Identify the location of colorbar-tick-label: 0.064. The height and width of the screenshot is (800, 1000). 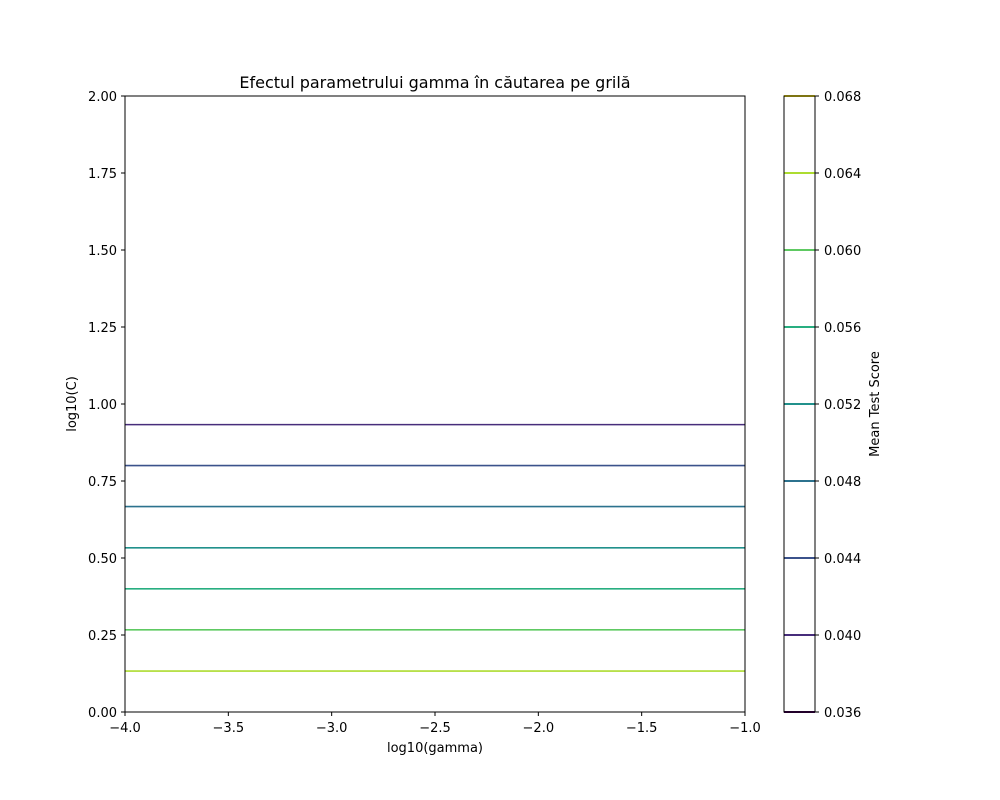
(842, 174).